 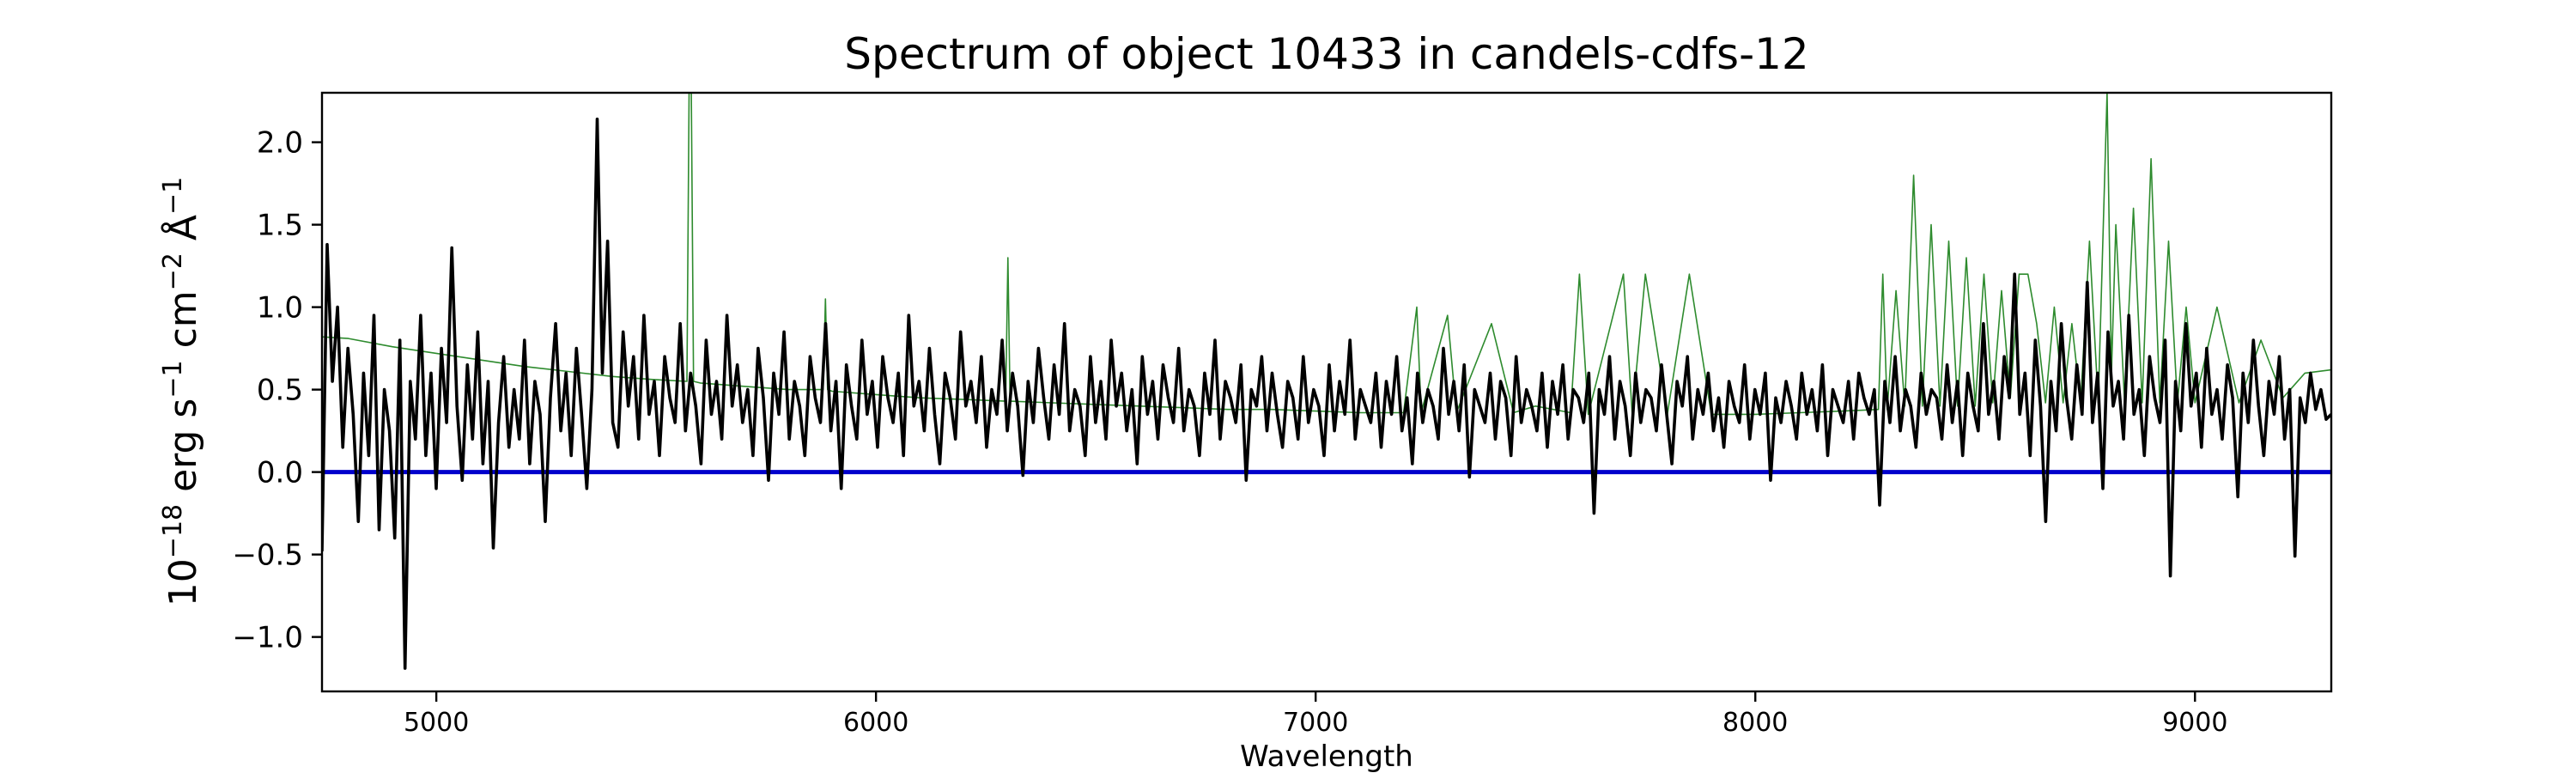 I want to click on y-tick-label: 1.5, so click(x=280, y=226).